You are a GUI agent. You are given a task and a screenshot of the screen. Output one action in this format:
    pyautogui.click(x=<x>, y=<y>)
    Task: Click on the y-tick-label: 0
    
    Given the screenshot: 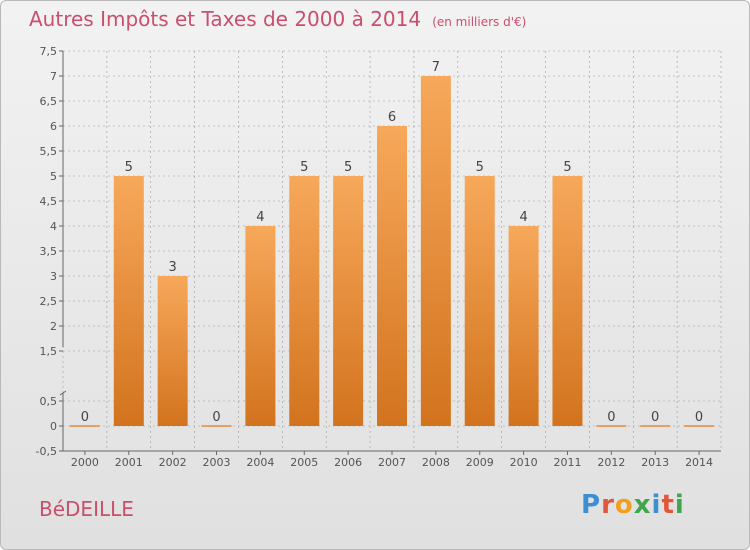 What is the action you would take?
    pyautogui.click(x=53, y=426)
    